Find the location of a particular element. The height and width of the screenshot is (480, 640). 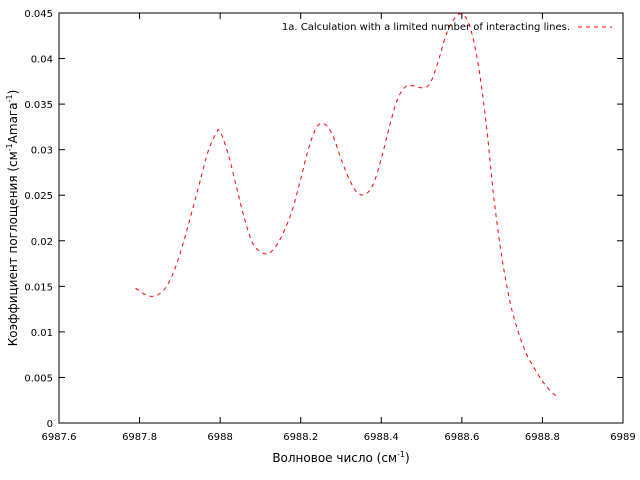

x-tick-label: 6988 is located at coordinates (219, 437).